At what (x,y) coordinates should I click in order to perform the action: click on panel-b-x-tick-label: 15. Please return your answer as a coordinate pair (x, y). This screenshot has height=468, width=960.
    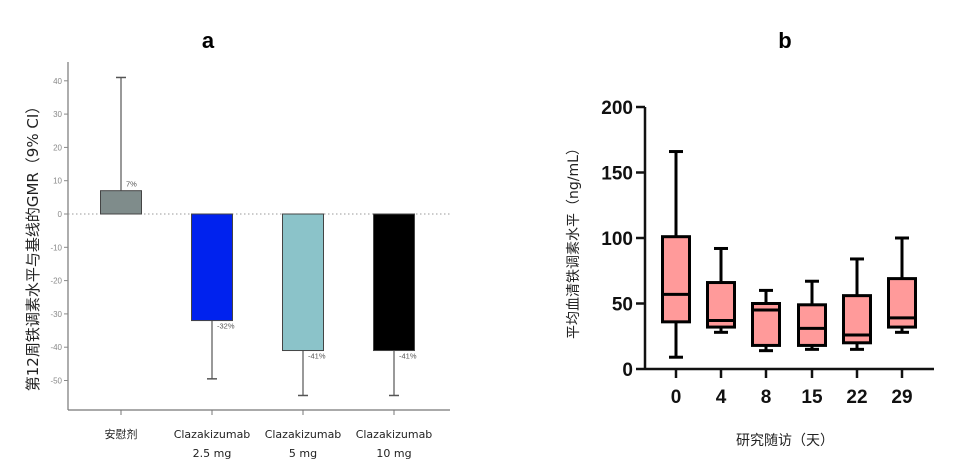
    Looking at the image, I should click on (812, 397).